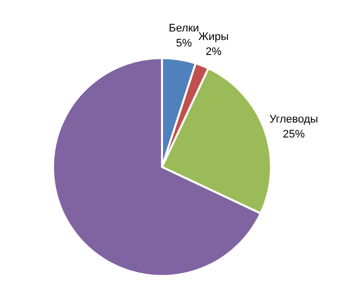 This screenshot has width=347, height=288. Describe the element at coordinates (293, 134) in the screenshot. I see `data-label: 25%` at that location.